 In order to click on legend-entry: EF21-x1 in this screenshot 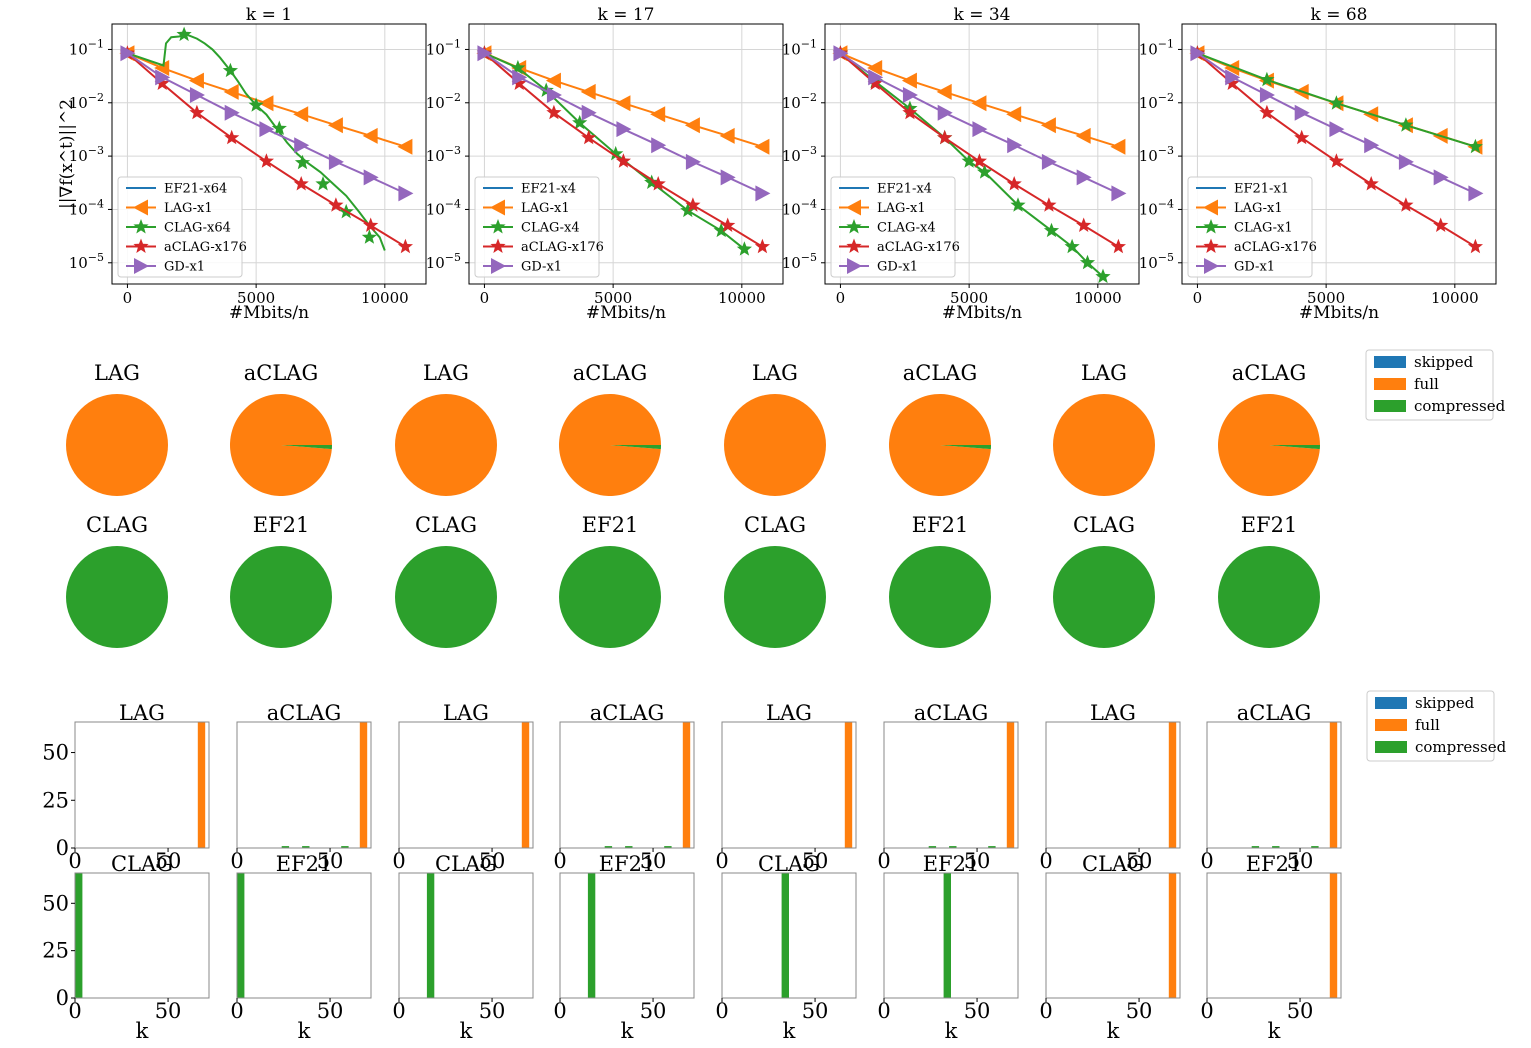, I will do `click(1261, 189)`.